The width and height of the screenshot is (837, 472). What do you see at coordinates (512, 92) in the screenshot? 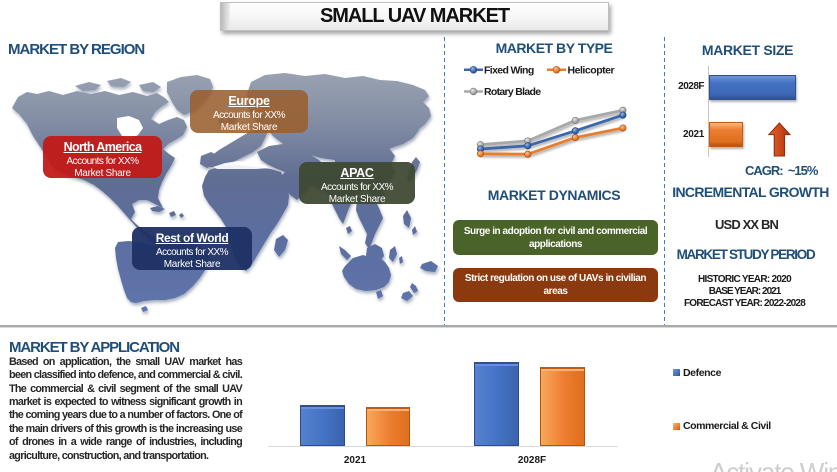
I see `svg-text: Rotary Blade` at bounding box center [512, 92].